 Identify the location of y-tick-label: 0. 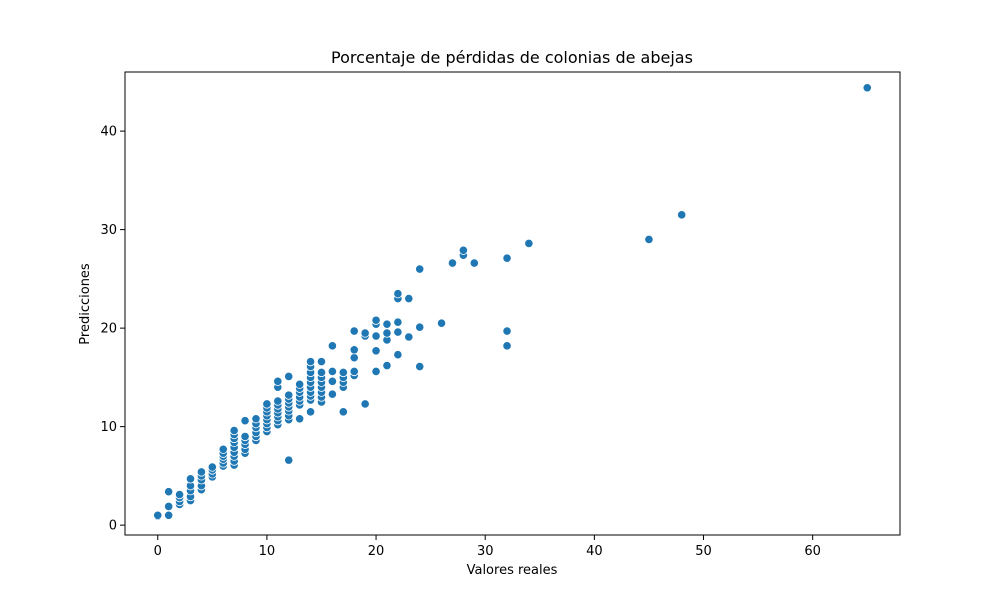
(113, 526).